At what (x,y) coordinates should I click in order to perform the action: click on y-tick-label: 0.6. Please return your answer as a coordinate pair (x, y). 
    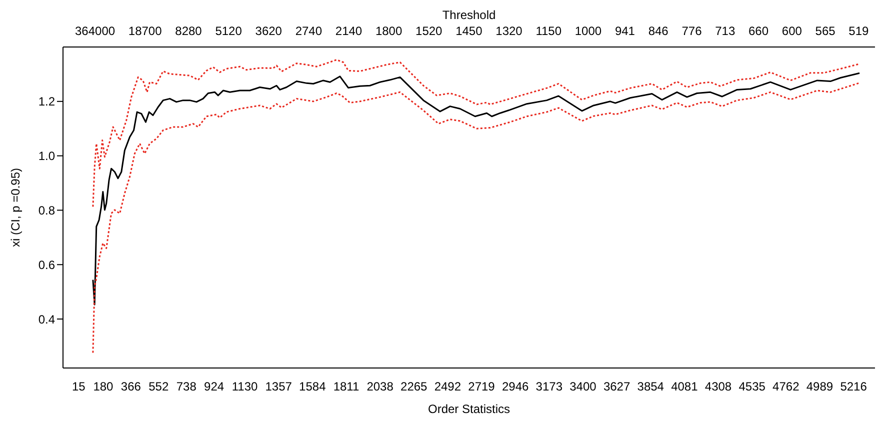
    Looking at the image, I should click on (47, 265).